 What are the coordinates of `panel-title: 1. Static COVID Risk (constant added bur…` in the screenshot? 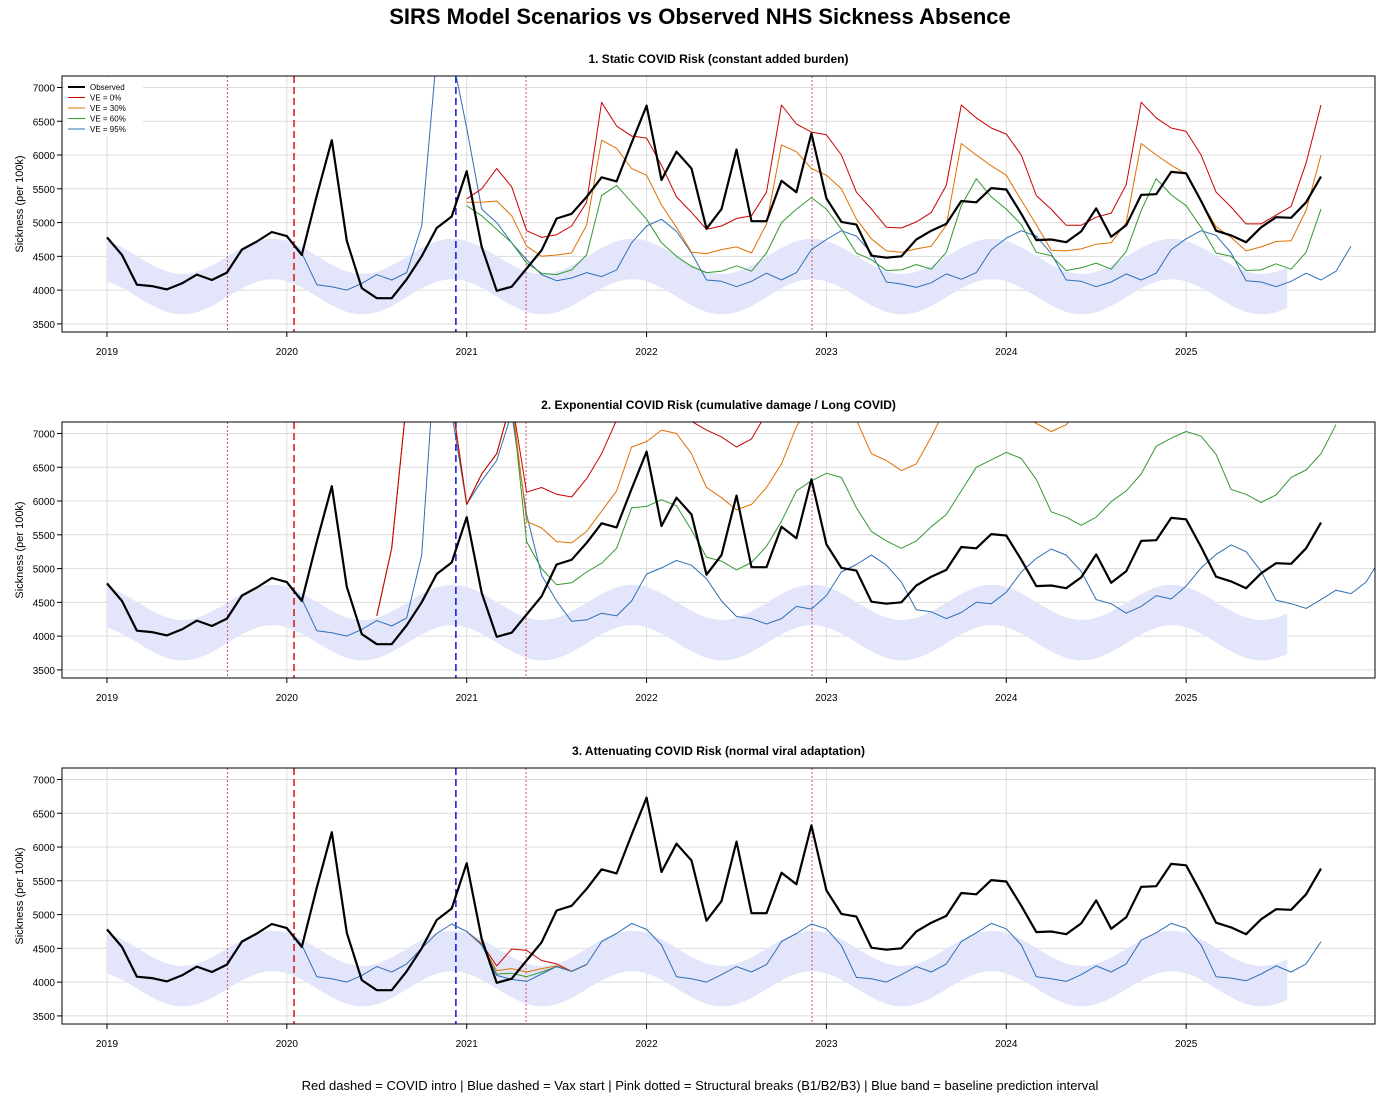 It's located at (718, 59).